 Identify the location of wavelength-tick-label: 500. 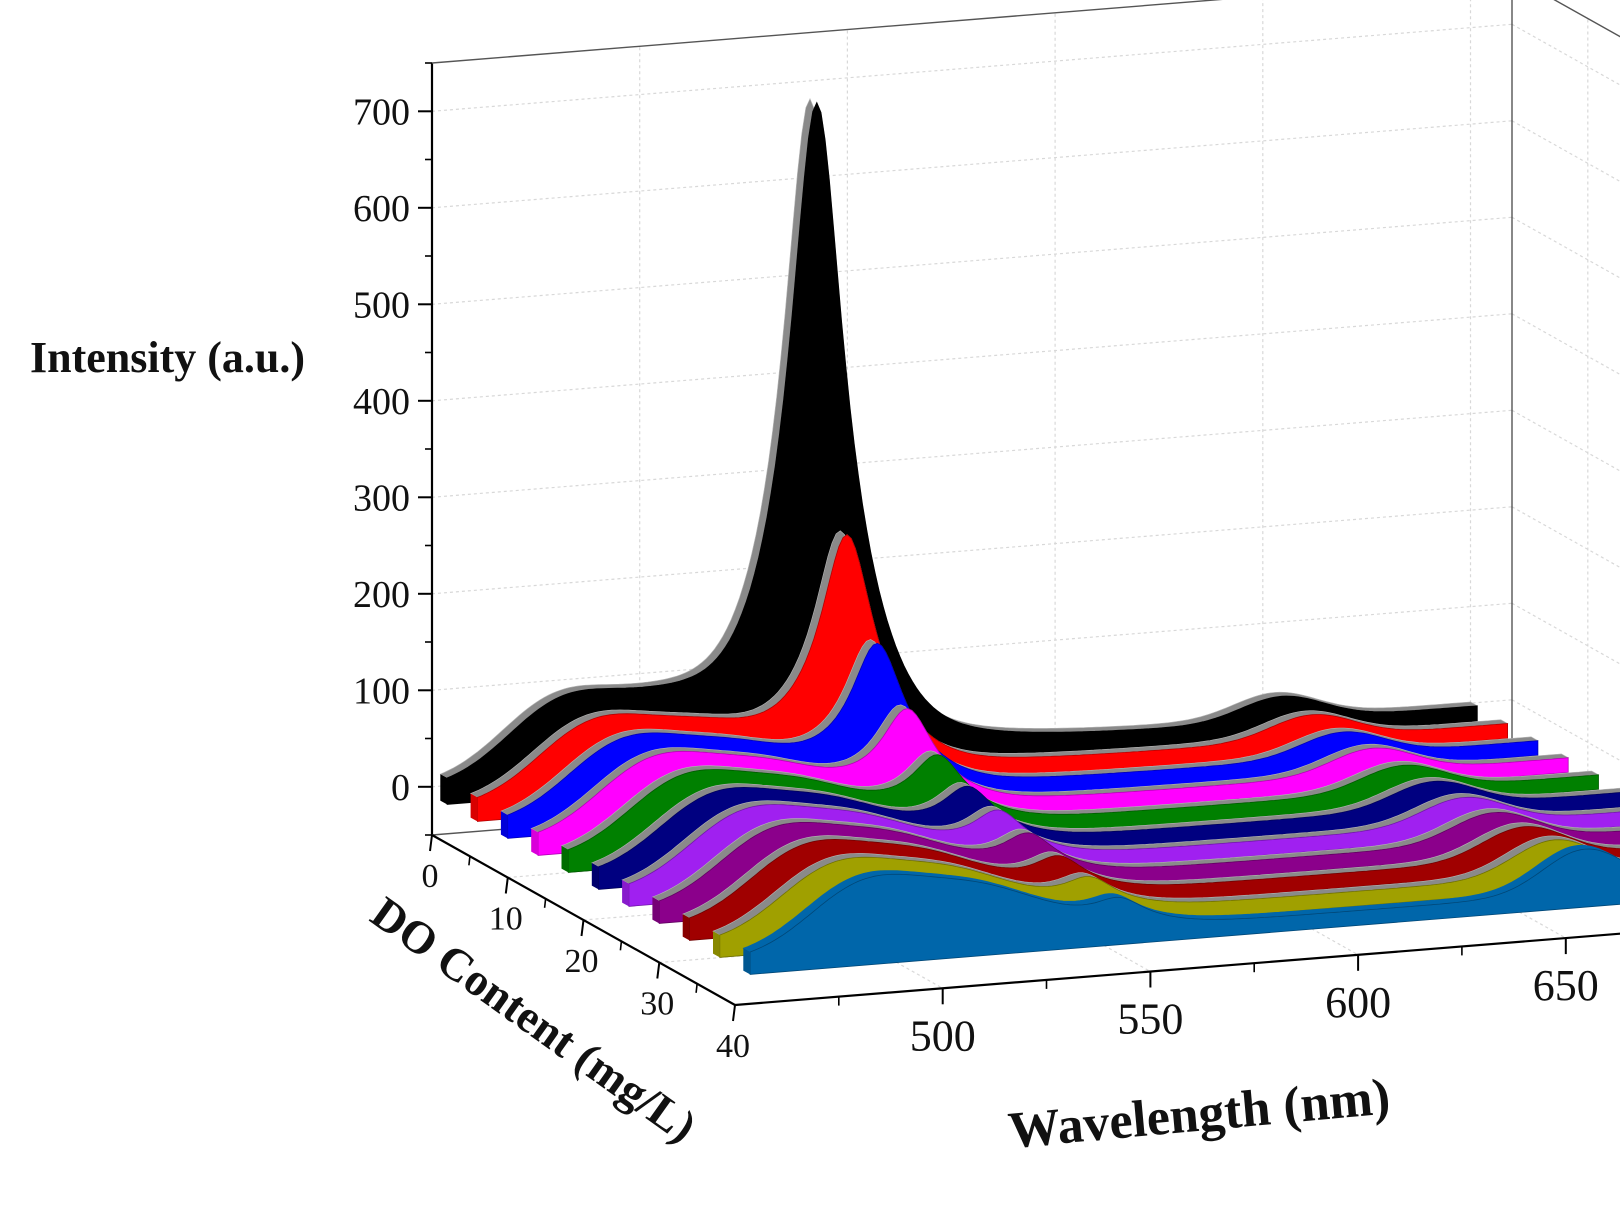
(943, 1035).